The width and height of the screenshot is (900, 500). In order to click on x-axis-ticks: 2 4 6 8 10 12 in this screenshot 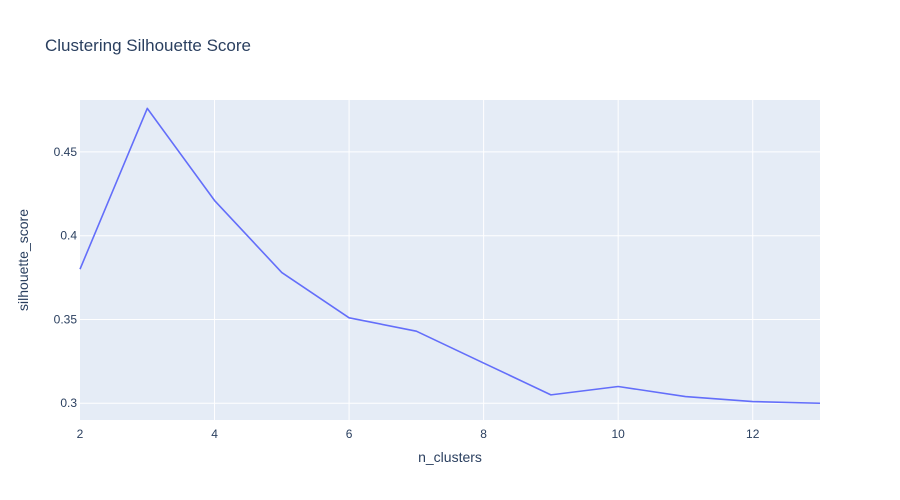, I will do `click(418, 434)`.